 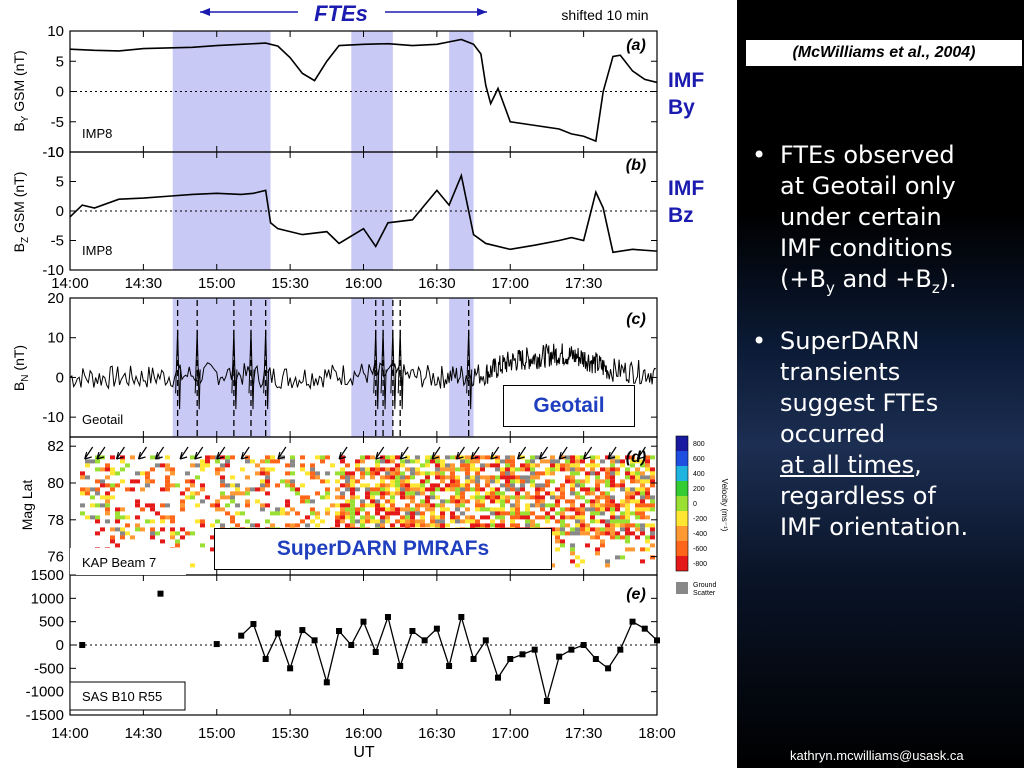 I want to click on y-axis-label-text: BZ GSM (nT), so click(x=21, y=212).